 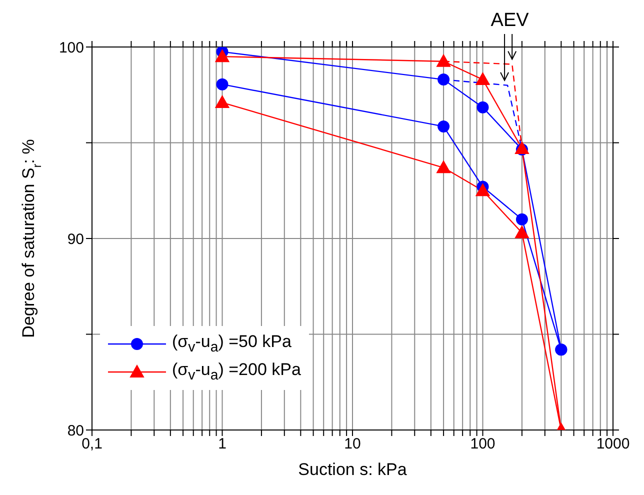 What do you see at coordinates (353, 469) in the screenshot?
I see `x-axis-title: Suction s: kPa` at bounding box center [353, 469].